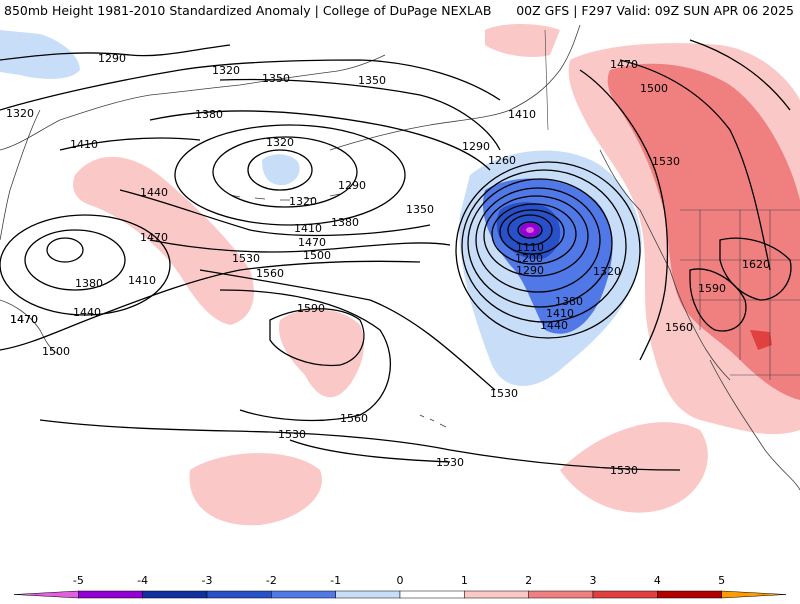 The image size is (800, 604). I want to click on coast-siberia, so click(193, 102).